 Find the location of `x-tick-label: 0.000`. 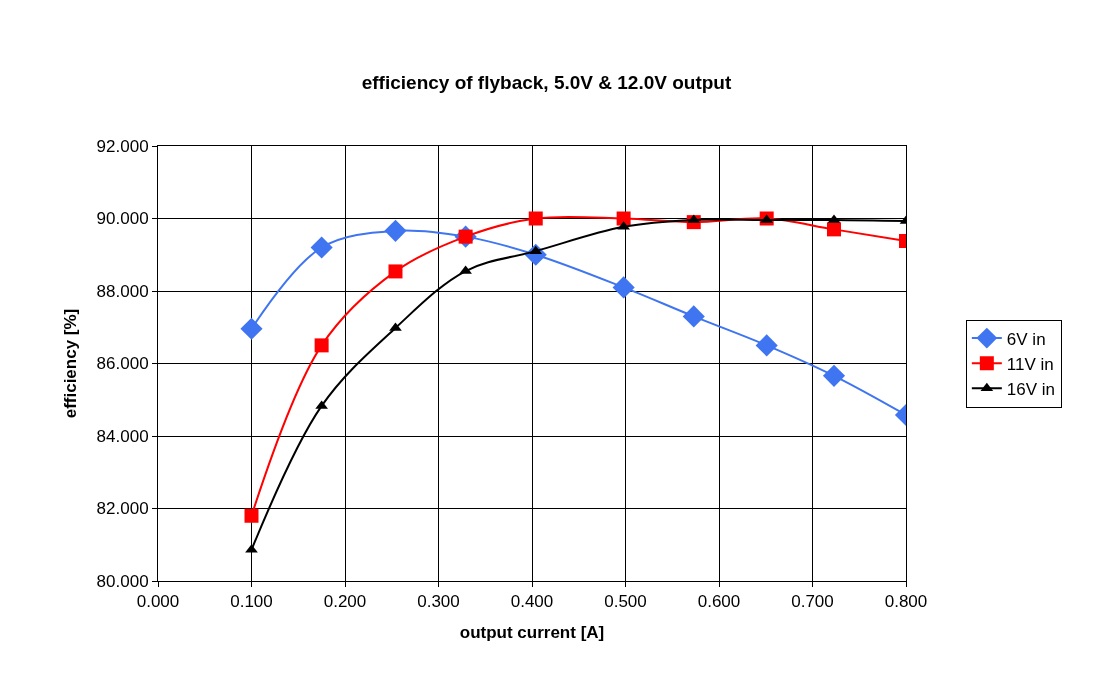

x-tick-label: 0.000 is located at coordinates (158, 602).